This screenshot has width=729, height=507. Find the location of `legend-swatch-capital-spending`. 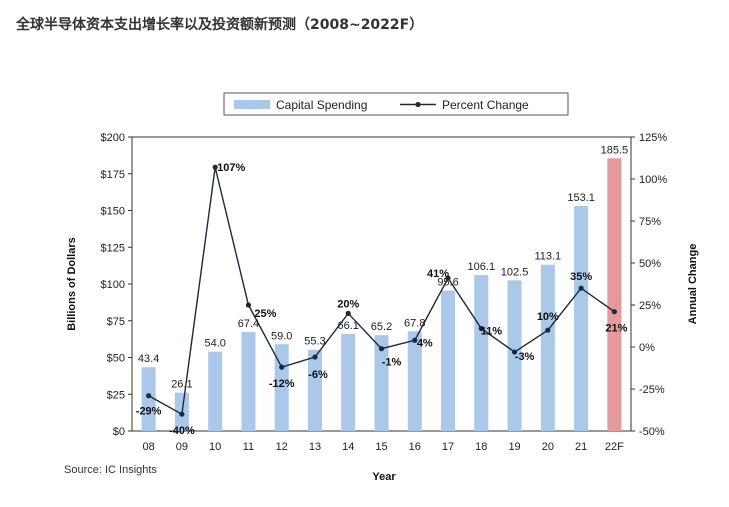

legend-swatch-capital-spending is located at coordinates (252, 104).